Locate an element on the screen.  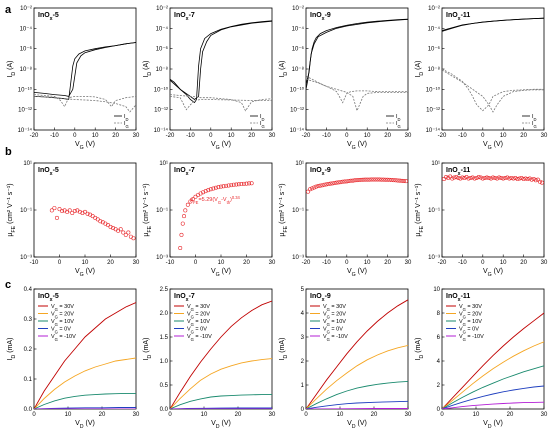
x-axis-label: VG (V) is located at coordinates (493, 273).